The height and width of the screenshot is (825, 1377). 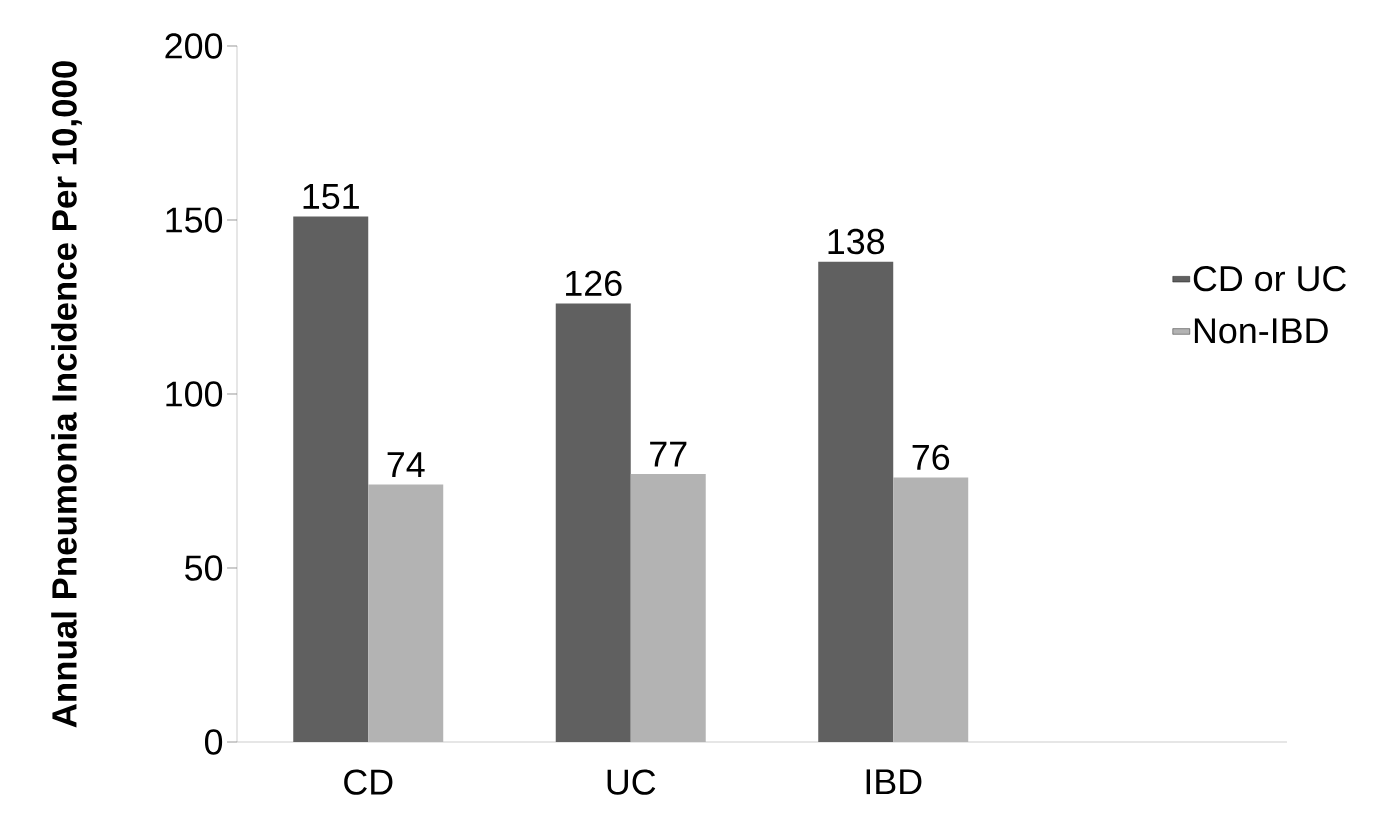 What do you see at coordinates (331, 196) in the screenshot?
I see `data-label: 151` at bounding box center [331, 196].